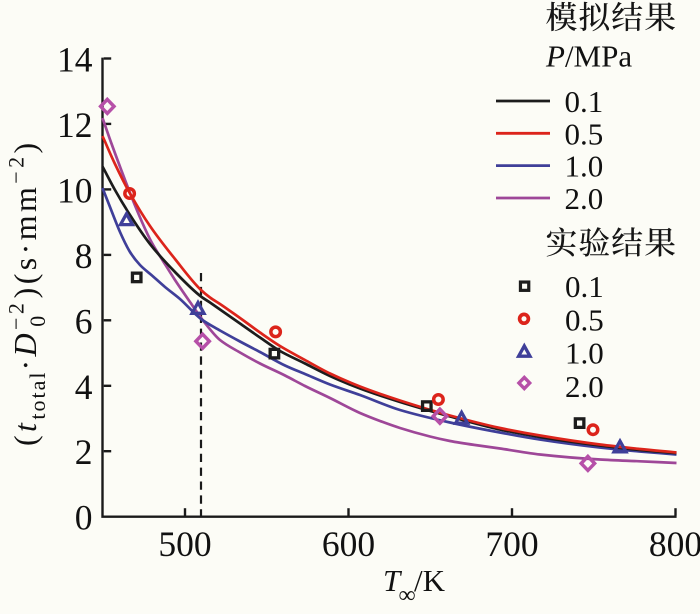  I want to click on svg-text: T, so click(393, 580).